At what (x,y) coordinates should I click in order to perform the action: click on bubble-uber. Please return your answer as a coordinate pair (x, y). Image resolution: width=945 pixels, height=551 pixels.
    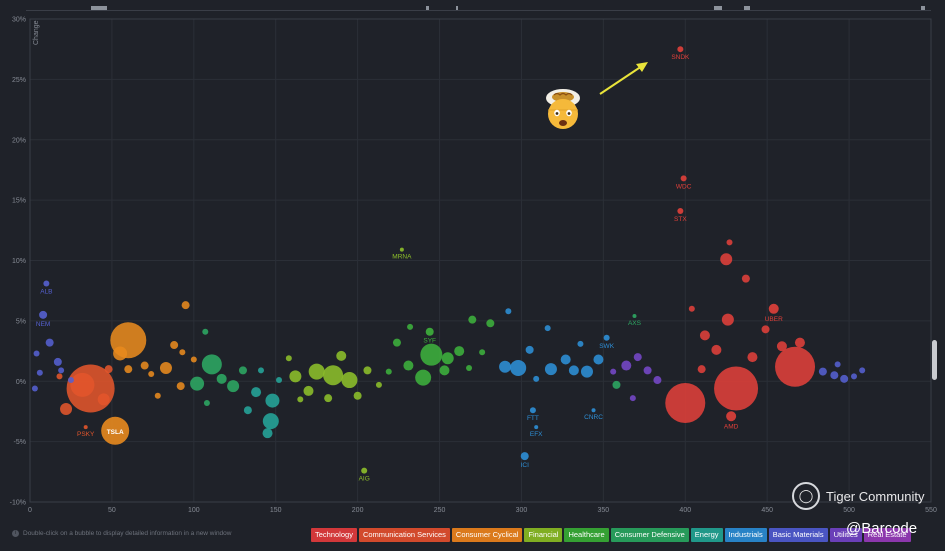
    Looking at the image, I should click on (773, 308).